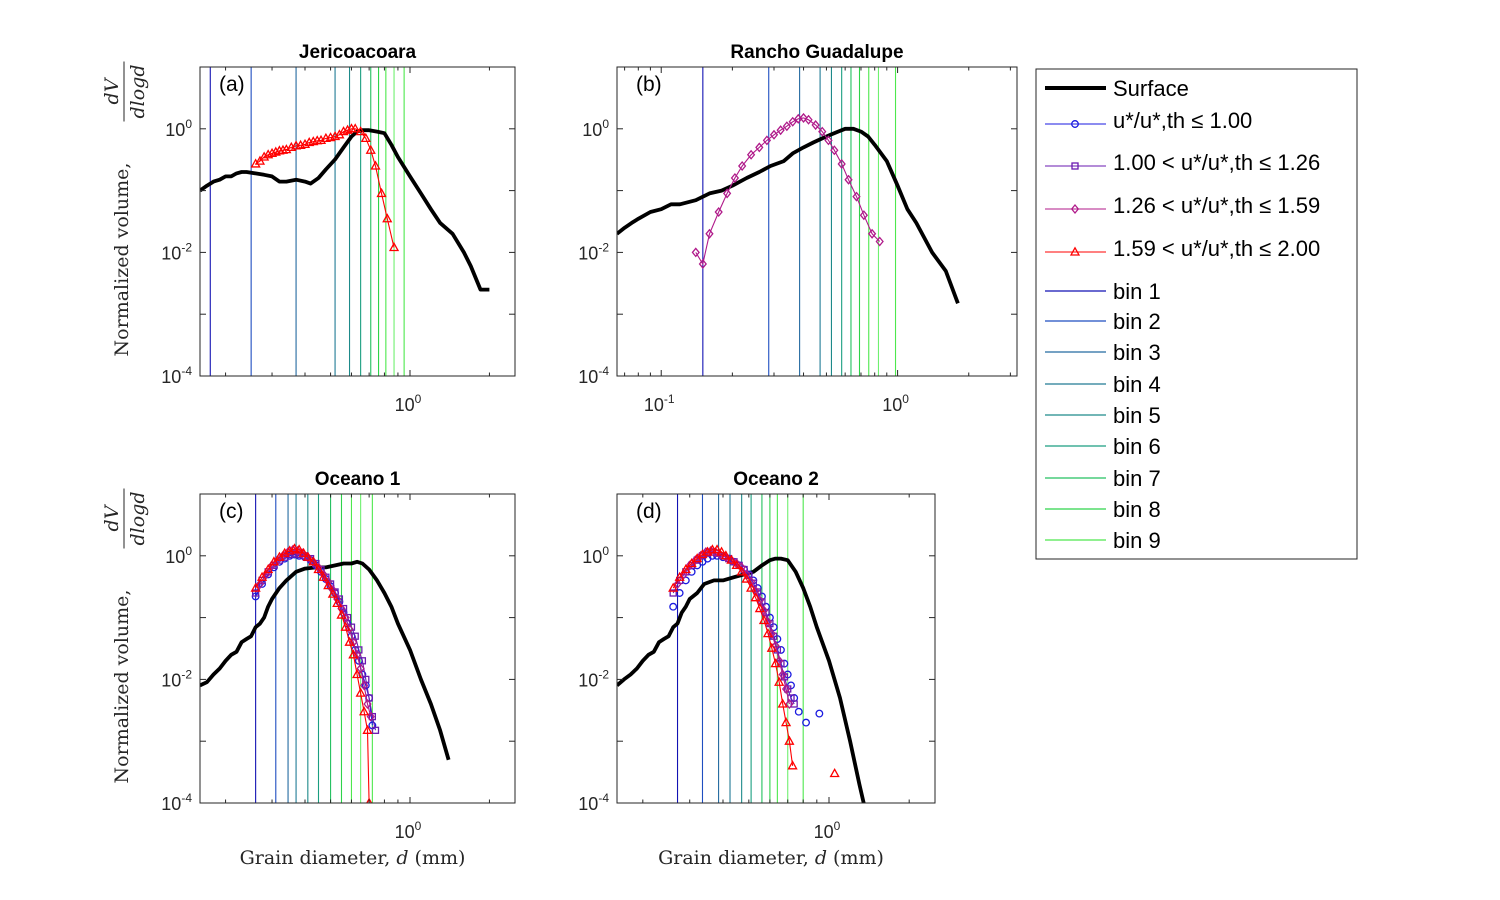 This screenshot has height=900, width=1500. I want to click on legend-entry: bin 8, so click(1103, 509).